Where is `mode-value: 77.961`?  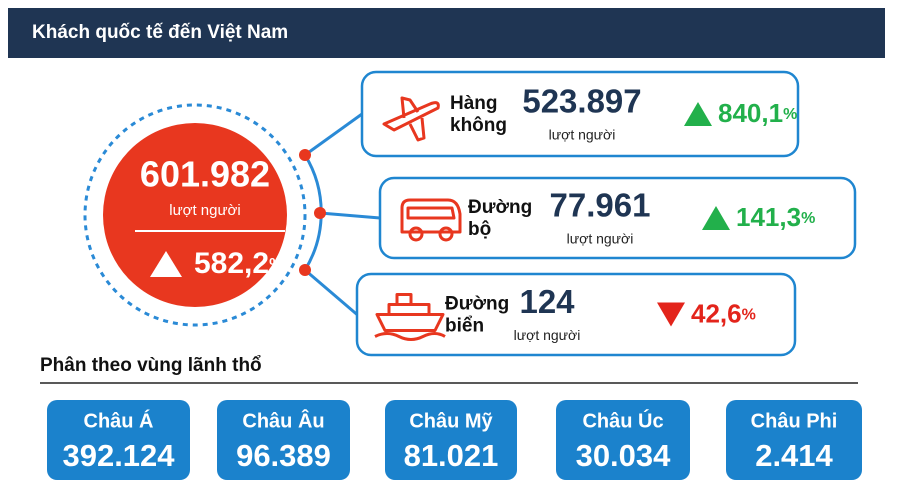
mode-value: 77.961 is located at coordinates (600, 205).